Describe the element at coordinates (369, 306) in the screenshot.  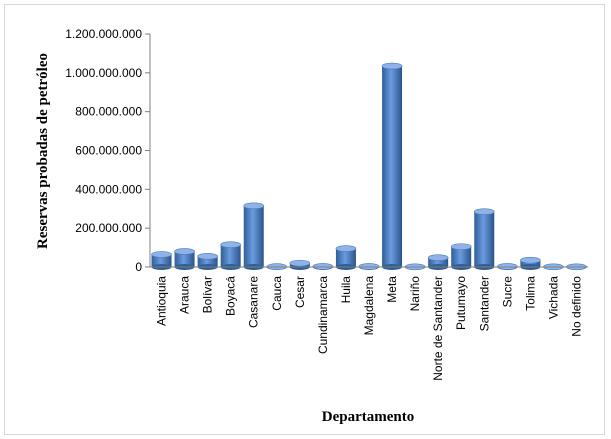
I see `x-tick-label: Magdalena` at that location.